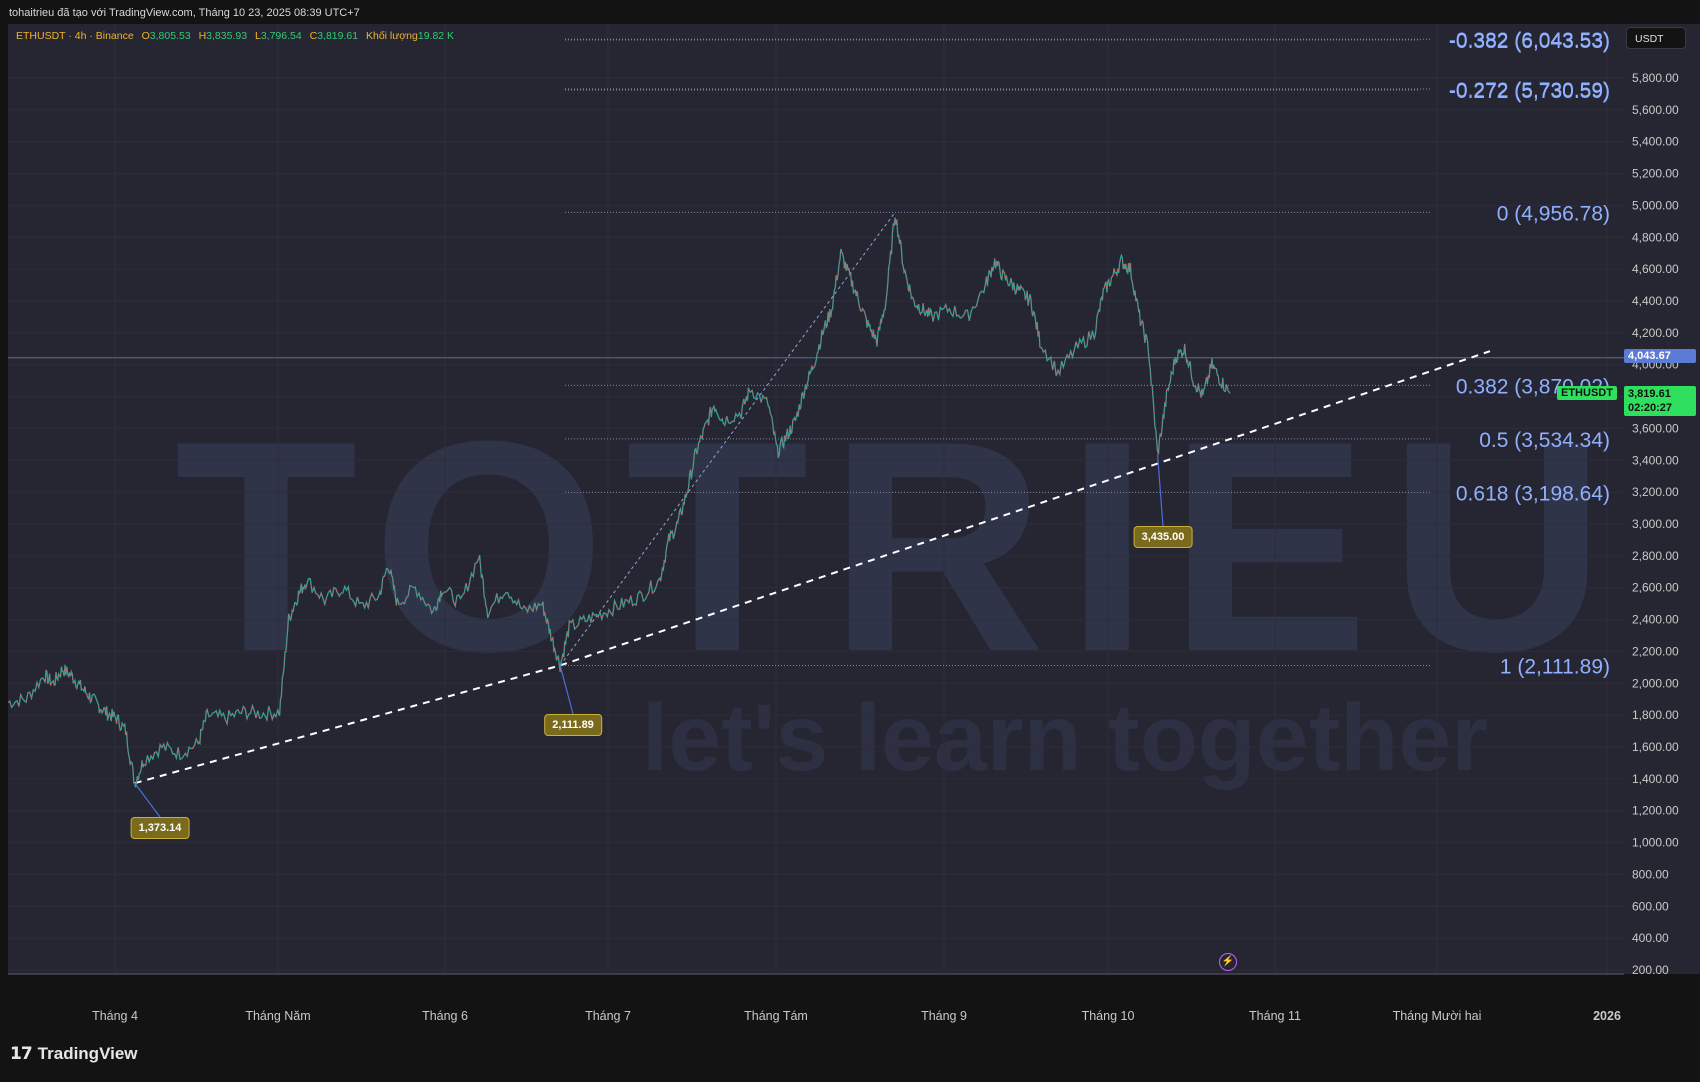 Image resolution: width=1700 pixels, height=1082 pixels. I want to click on time-tick-label: Tháng Tám, so click(776, 1016).